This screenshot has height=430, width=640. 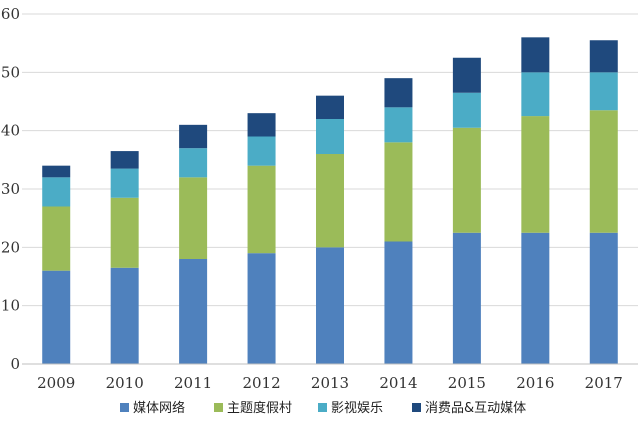 What do you see at coordinates (10, 72) in the screenshot?
I see `y-tick-label: 50` at bounding box center [10, 72].